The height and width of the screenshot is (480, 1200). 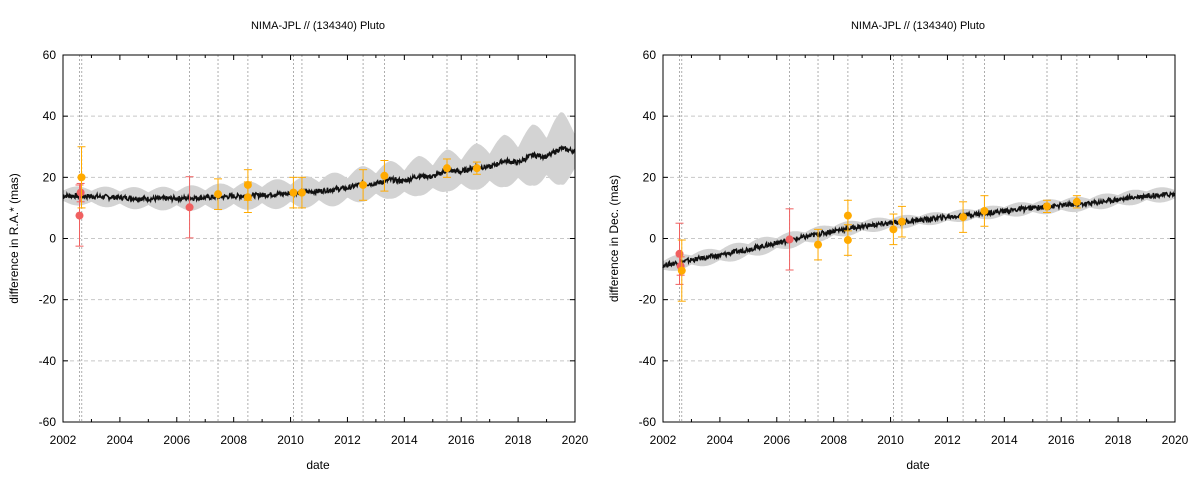 What do you see at coordinates (614, 238) in the screenshot?
I see `y-axis-label: difference in Dec. (mas)` at bounding box center [614, 238].